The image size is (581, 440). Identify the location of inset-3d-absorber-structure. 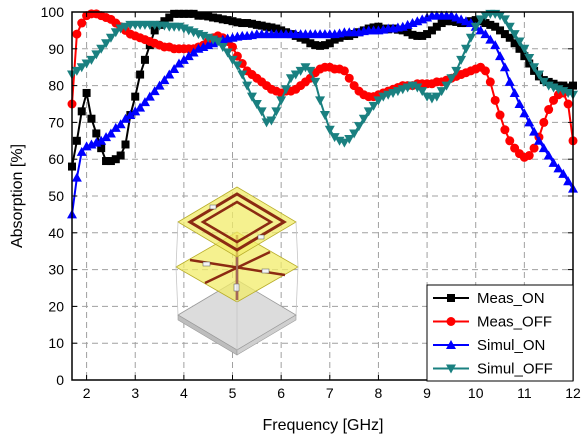
(237, 271).